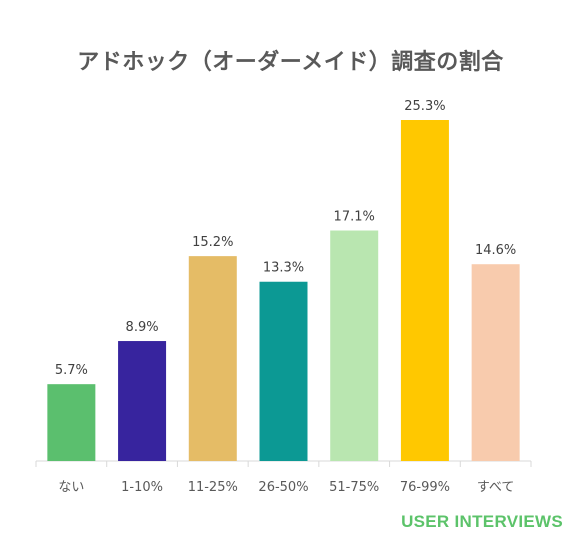  I want to click on chart-title: アドホック（オーダーメイド）調査の割合, so click(290, 62).